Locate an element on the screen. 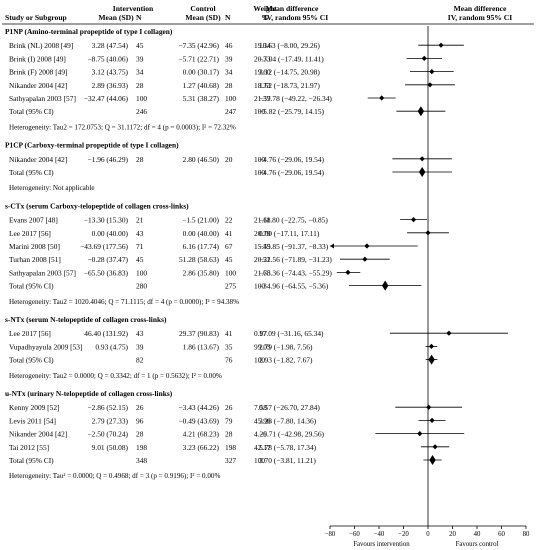  control-n: 28 is located at coordinates (229, 85).